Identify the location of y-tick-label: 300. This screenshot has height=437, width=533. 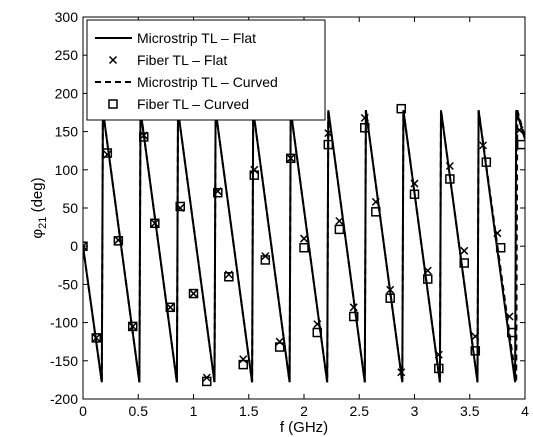
(67, 17).